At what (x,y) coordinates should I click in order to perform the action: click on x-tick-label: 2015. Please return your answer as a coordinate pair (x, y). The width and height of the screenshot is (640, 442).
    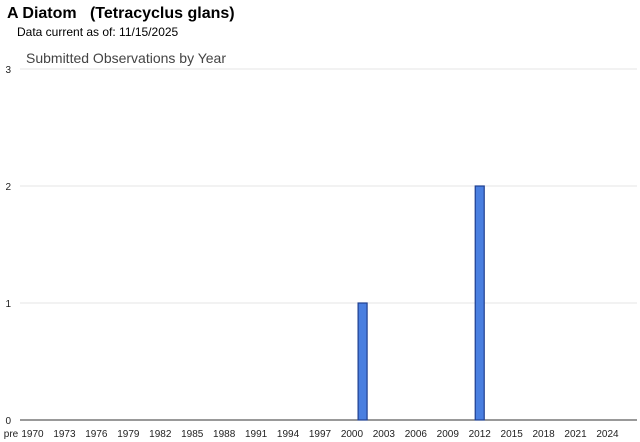
    Looking at the image, I should click on (512, 434).